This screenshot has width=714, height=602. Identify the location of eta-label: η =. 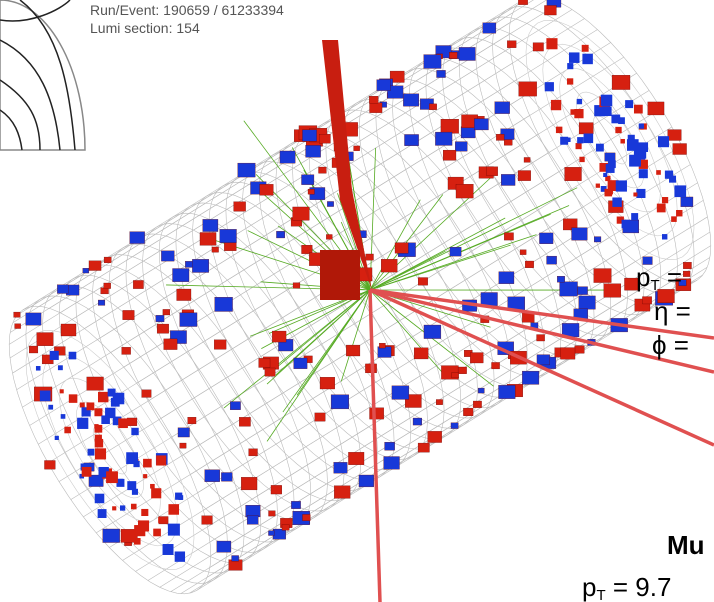
(672, 311).